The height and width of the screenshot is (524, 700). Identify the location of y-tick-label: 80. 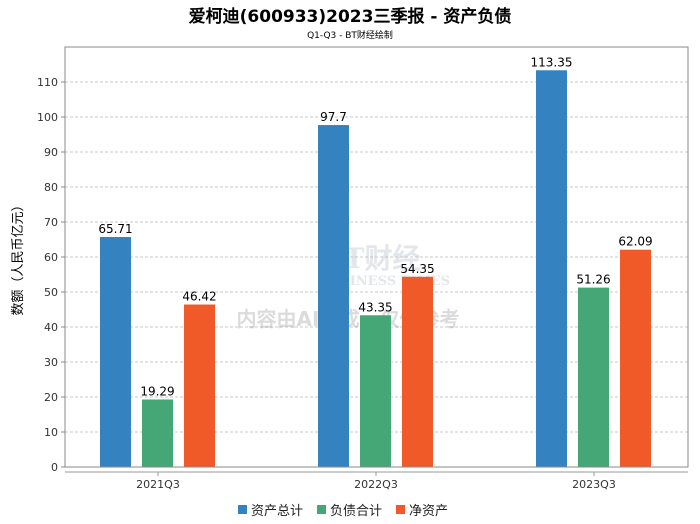
(51, 187).